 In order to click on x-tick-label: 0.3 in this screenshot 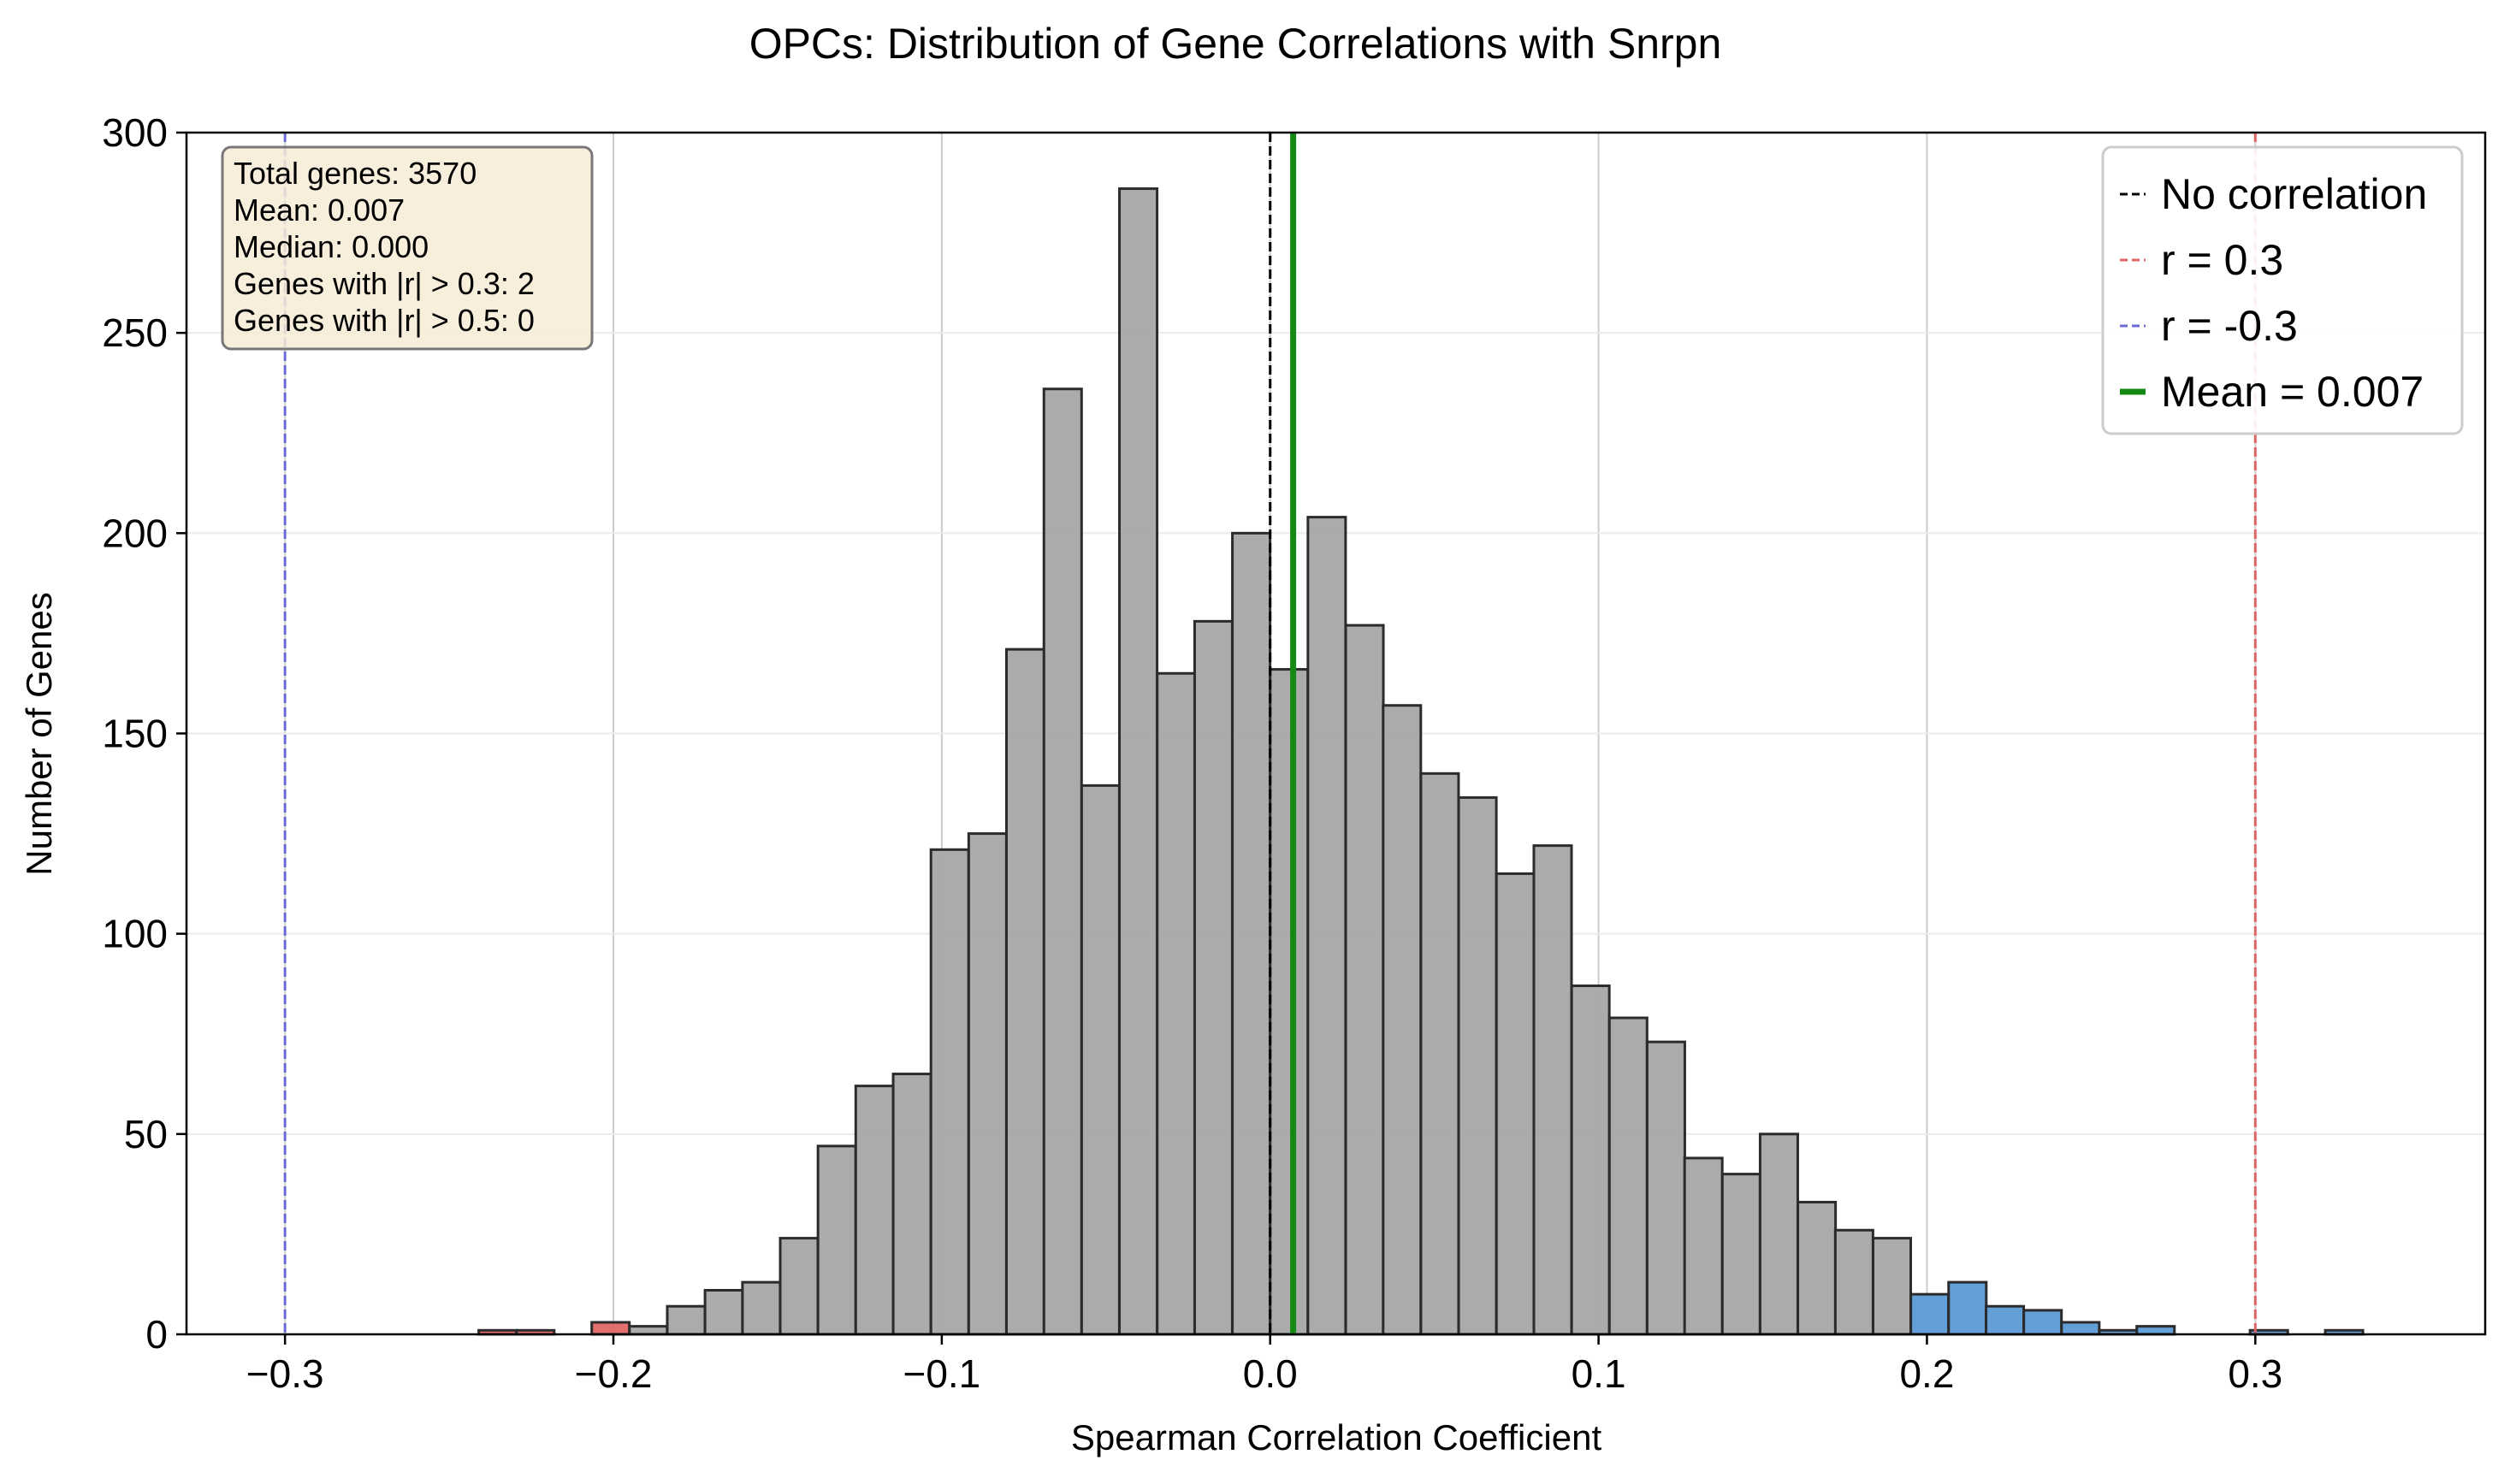, I will do `click(2255, 1373)`.